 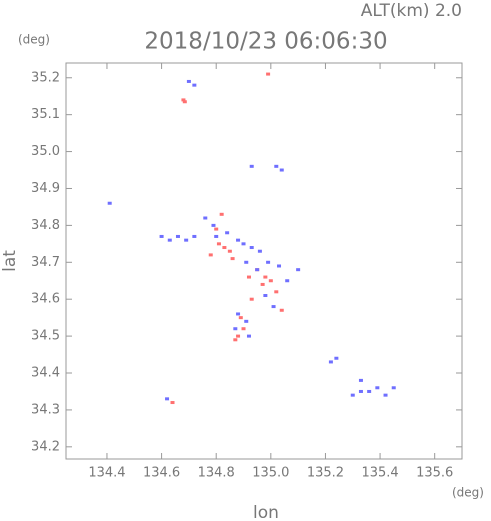 I want to click on y-tick-label: 34.5, so click(x=45, y=336).